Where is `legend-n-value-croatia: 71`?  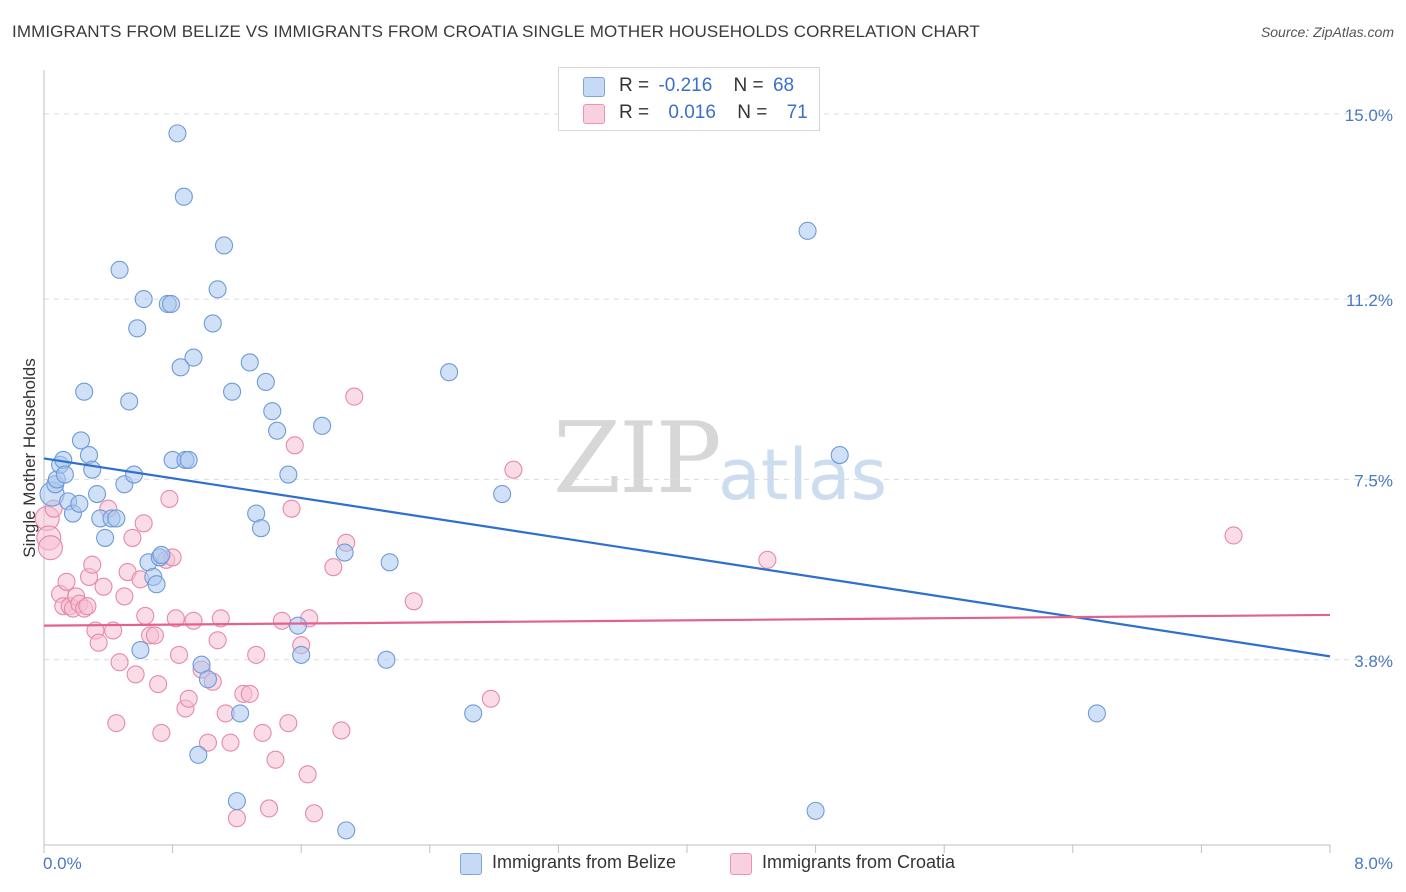
legend-n-value-croatia: 71 is located at coordinates (797, 112).